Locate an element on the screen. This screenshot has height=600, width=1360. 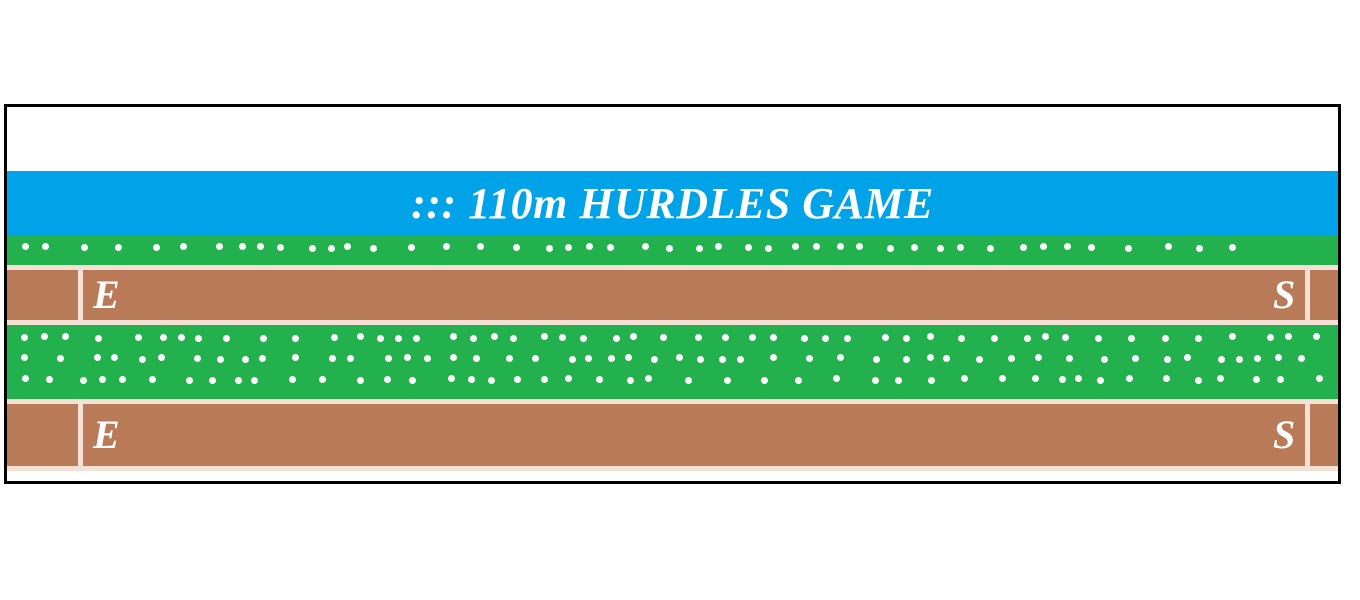
running-lane-1: E S is located at coordinates (672, 295).